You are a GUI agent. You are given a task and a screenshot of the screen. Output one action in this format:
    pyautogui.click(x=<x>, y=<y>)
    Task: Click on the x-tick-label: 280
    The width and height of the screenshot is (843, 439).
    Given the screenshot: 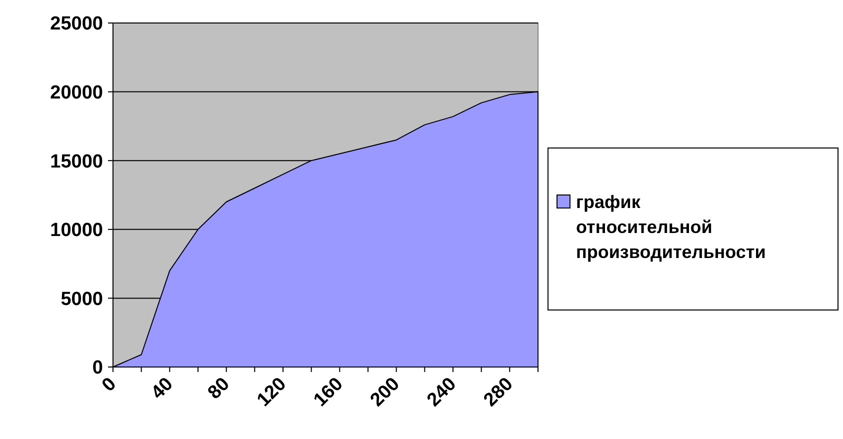 What is the action you would take?
    pyautogui.click(x=499, y=392)
    